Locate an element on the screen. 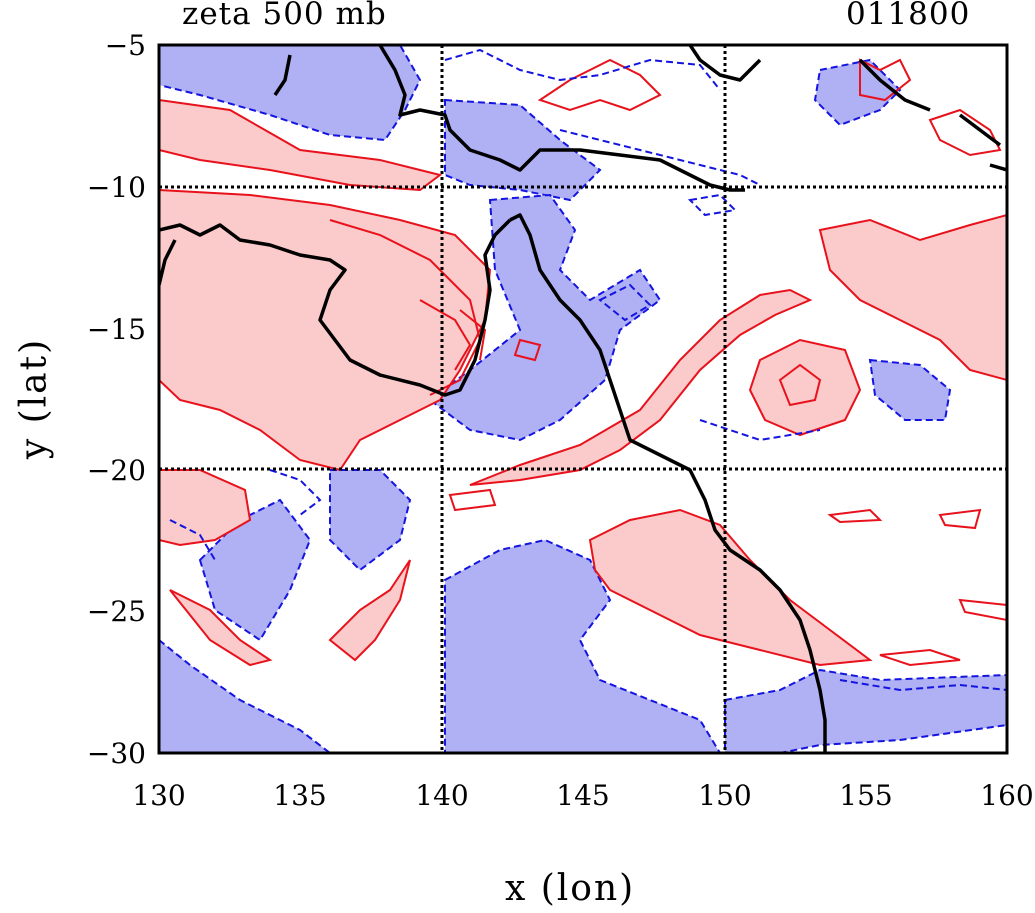 This screenshot has height=913, width=1035. x-tick: 140 is located at coordinates (441, 795).